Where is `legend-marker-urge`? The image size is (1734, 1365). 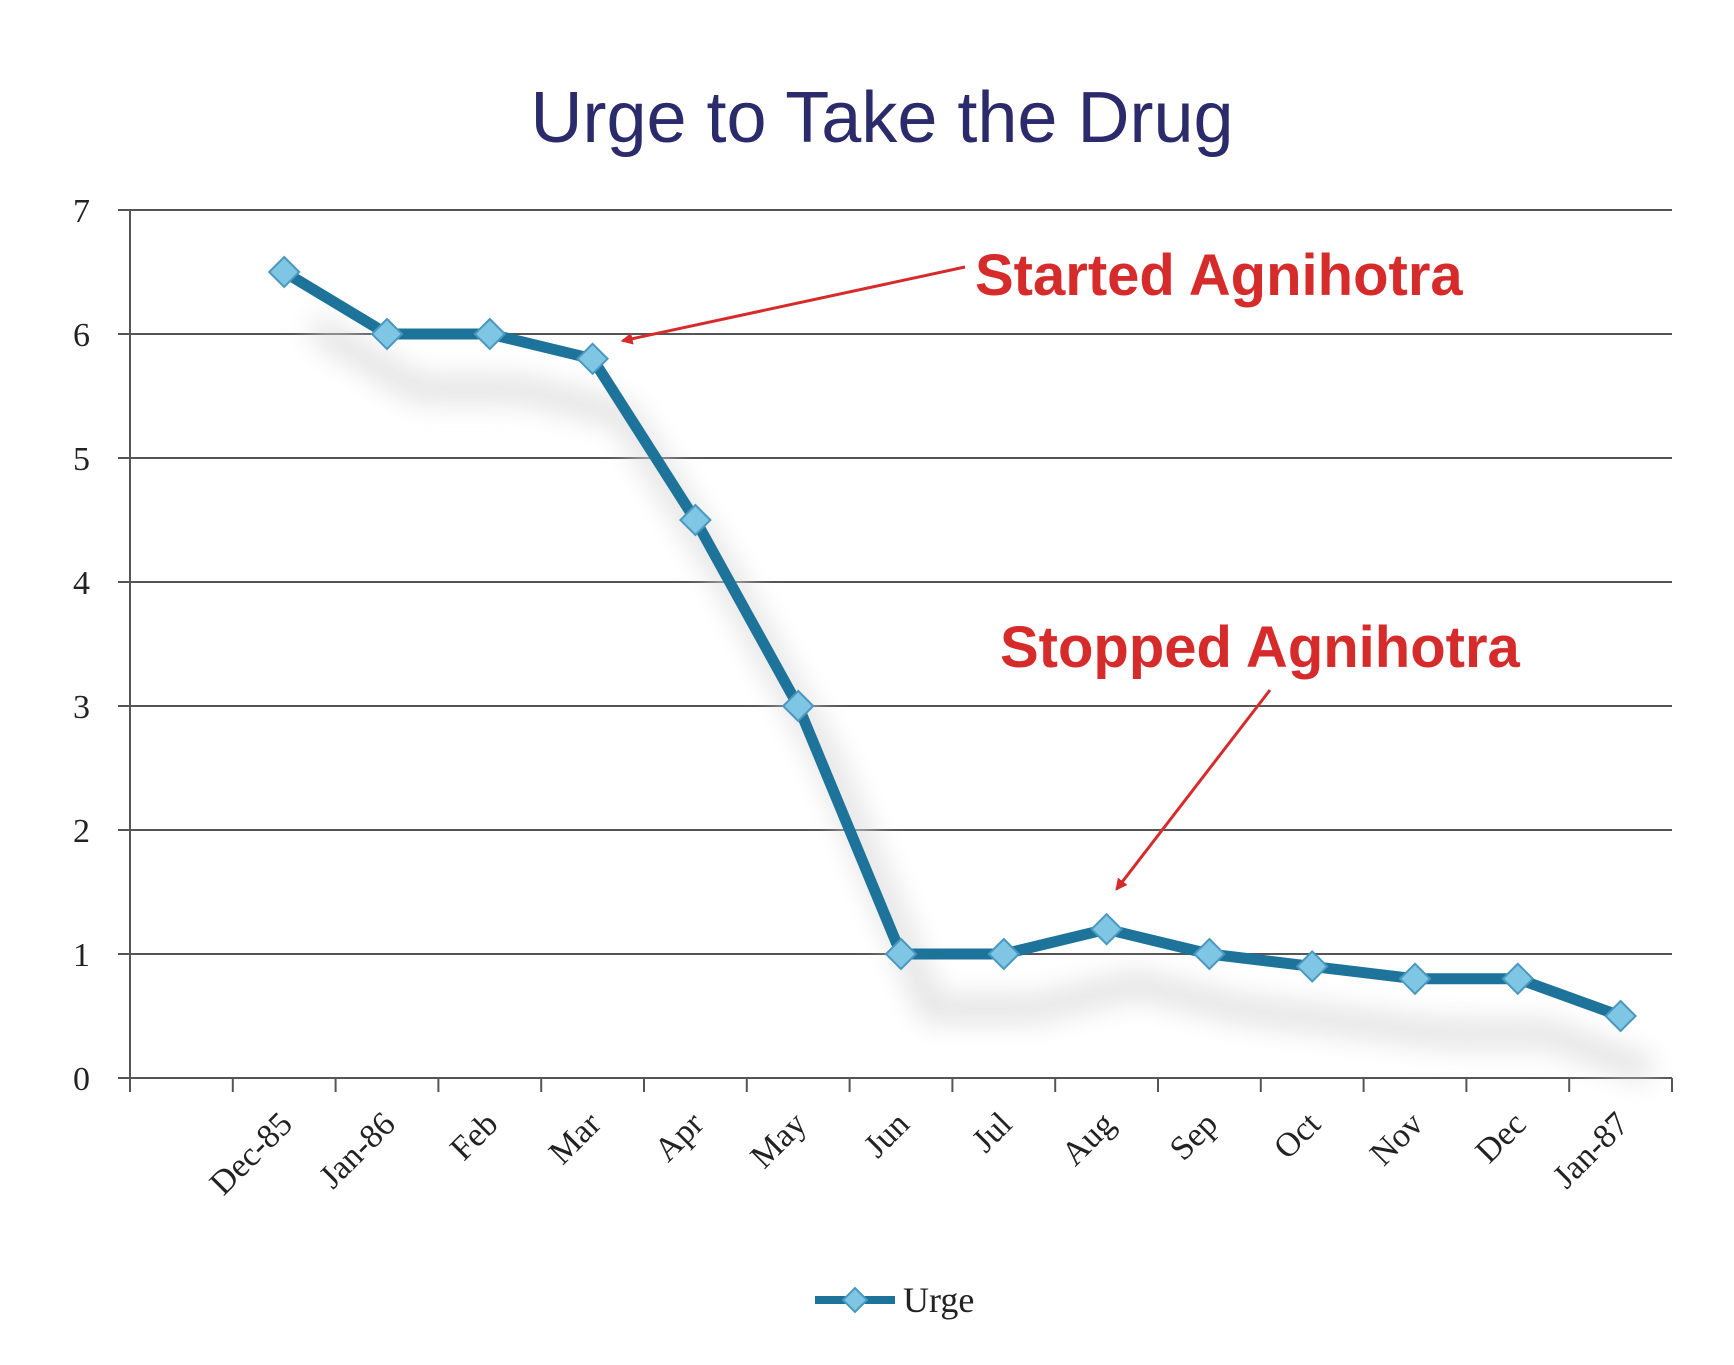
legend-marker-urge is located at coordinates (855, 1300).